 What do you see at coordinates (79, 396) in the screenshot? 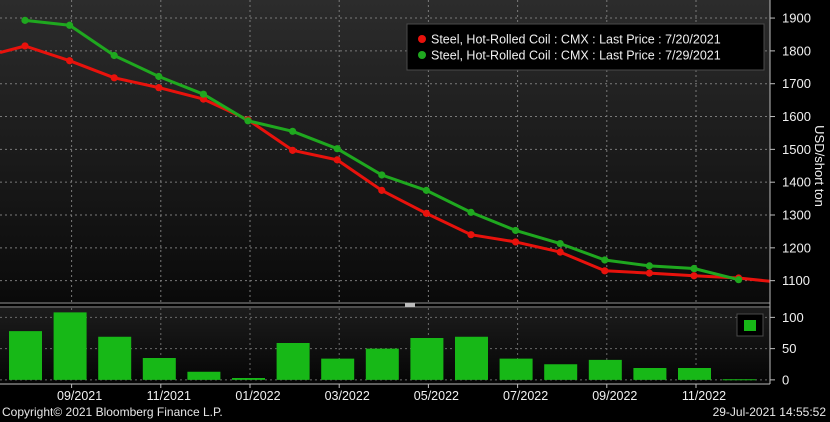
I see `x-tick-label: 09/2021` at bounding box center [79, 396].